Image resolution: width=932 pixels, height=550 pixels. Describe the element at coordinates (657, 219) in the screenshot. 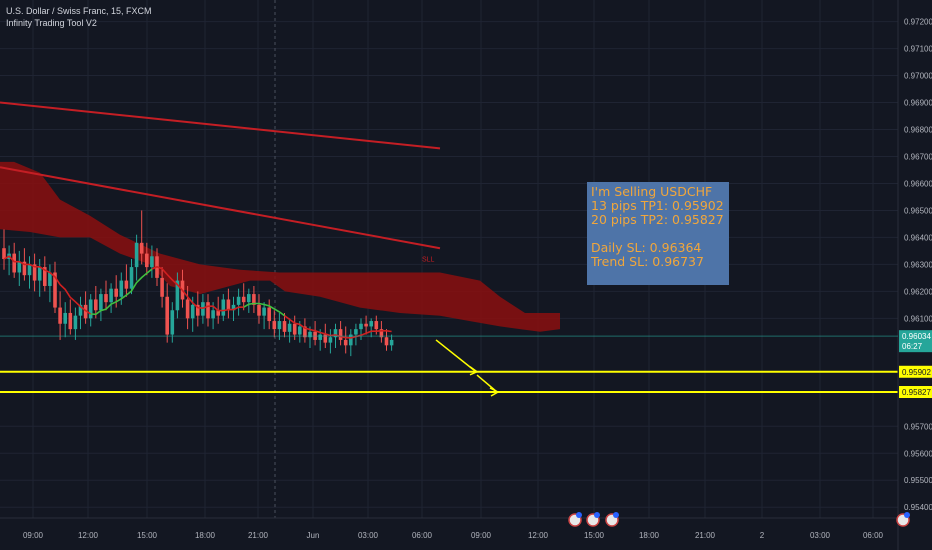

I see `tp2-line: 20 pips TP2: 0.95827` at that location.